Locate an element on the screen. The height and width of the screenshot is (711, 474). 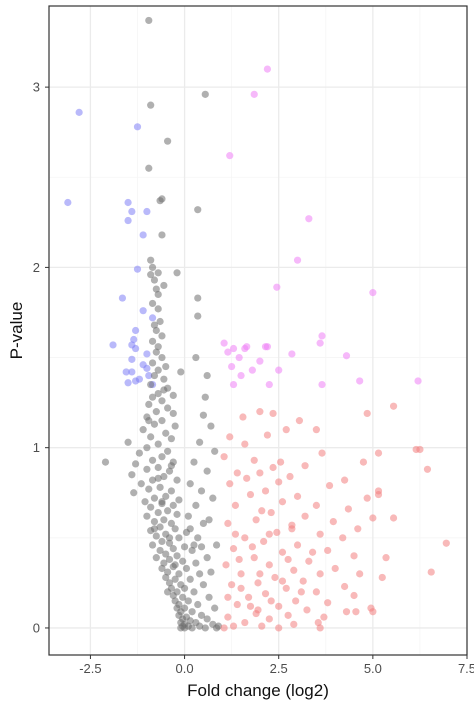
y-axis-label: P-value is located at coordinates (16, 331).